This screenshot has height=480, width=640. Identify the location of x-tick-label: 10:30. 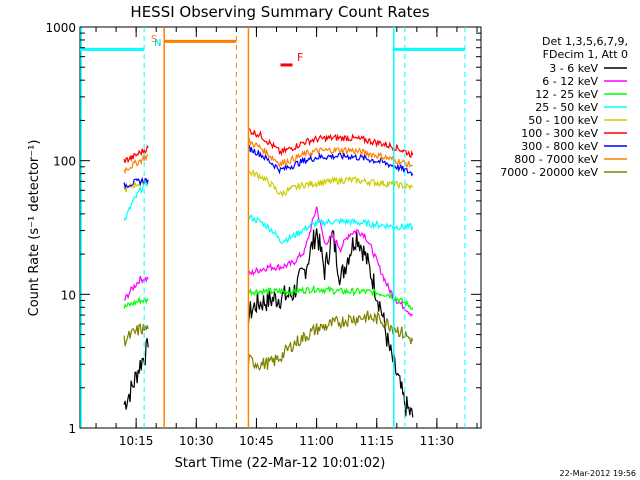
(196, 441).